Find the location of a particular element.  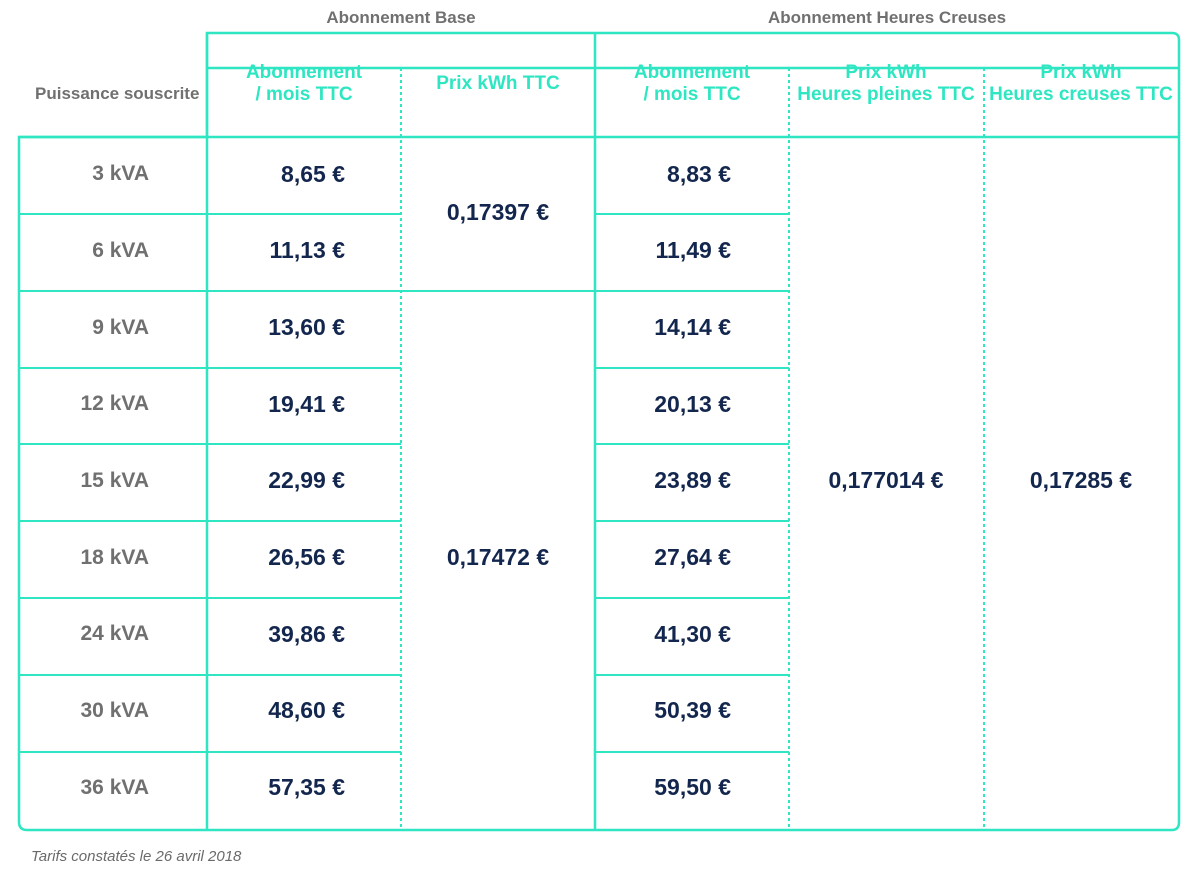

power-cell: 3 kVA is located at coordinates (120, 174).